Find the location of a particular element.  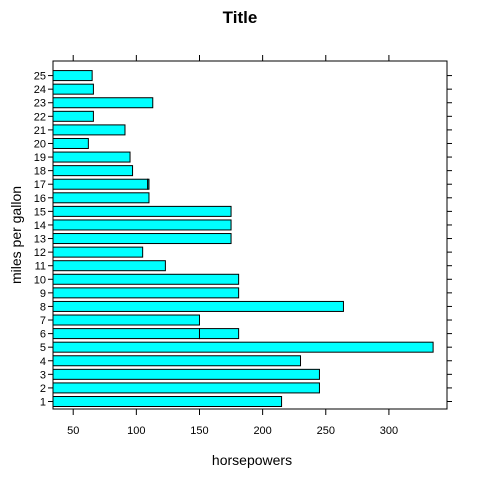

y-tick-label-12: 12 is located at coordinates (40, 253).